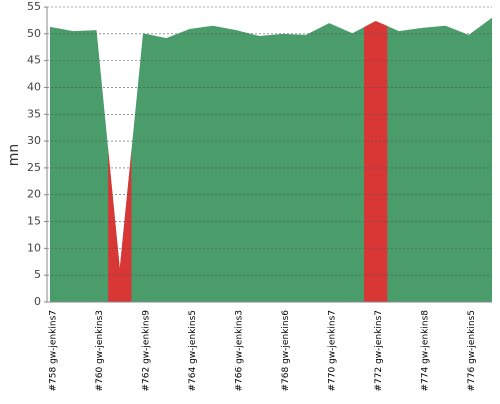 This screenshot has width=500, height=404. I want to click on y-tick-label: 40, so click(34, 86).